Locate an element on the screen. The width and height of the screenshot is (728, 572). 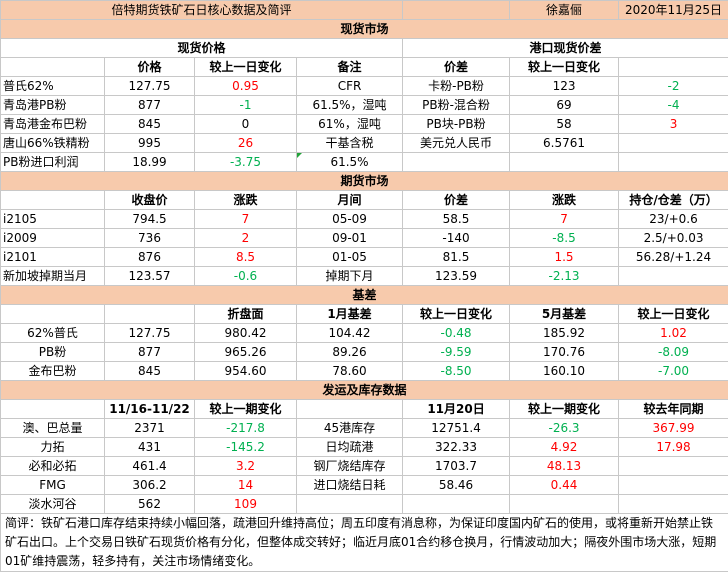
price-cell: 877 is located at coordinates (150, 352).